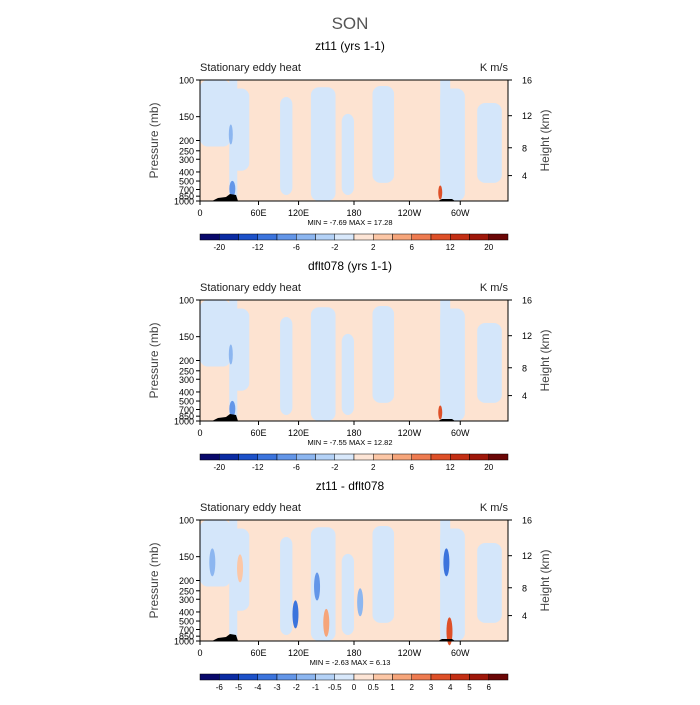  I want to click on min-max-stats: MIN = -7.55 MAX = 12.82, so click(349, 442).